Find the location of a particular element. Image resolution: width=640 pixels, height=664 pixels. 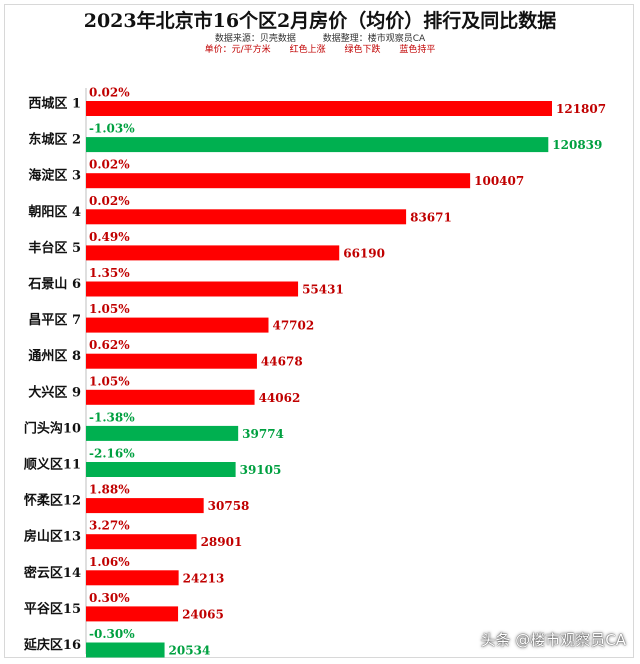

category-label: 东城区 2 is located at coordinates (54, 140).